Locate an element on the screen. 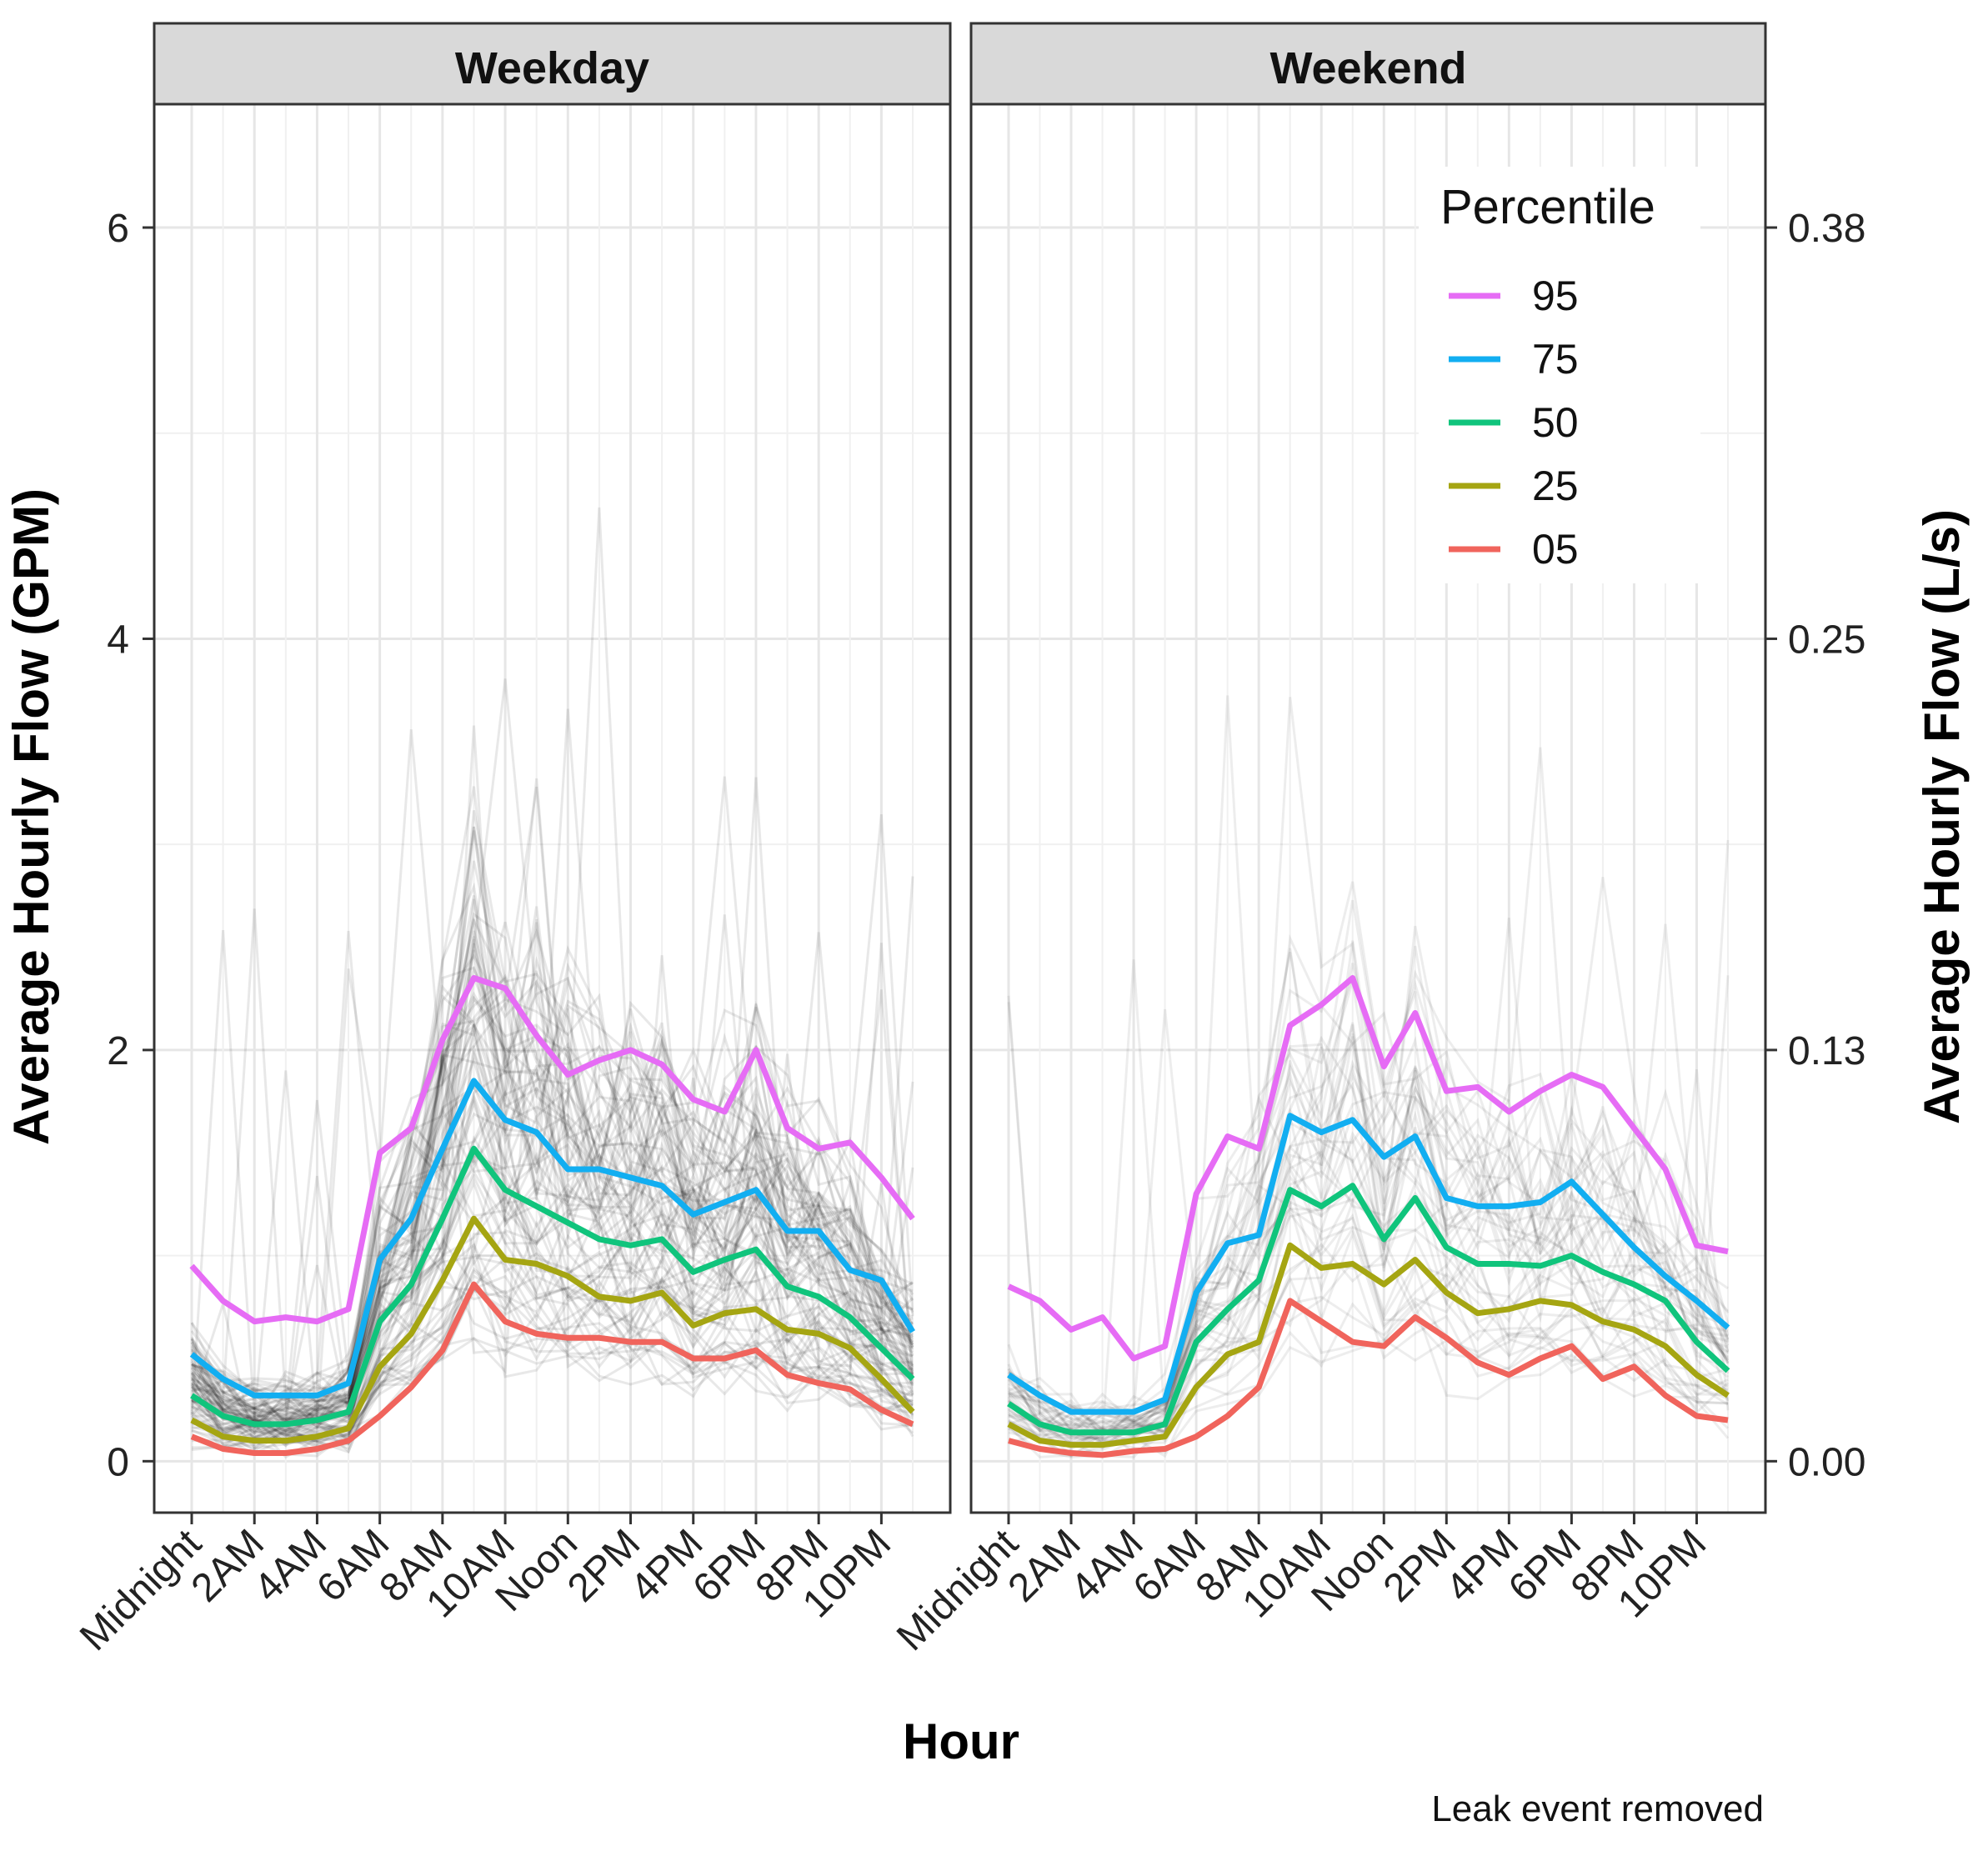  y2-tick-label: 0.25 is located at coordinates (1826, 640).